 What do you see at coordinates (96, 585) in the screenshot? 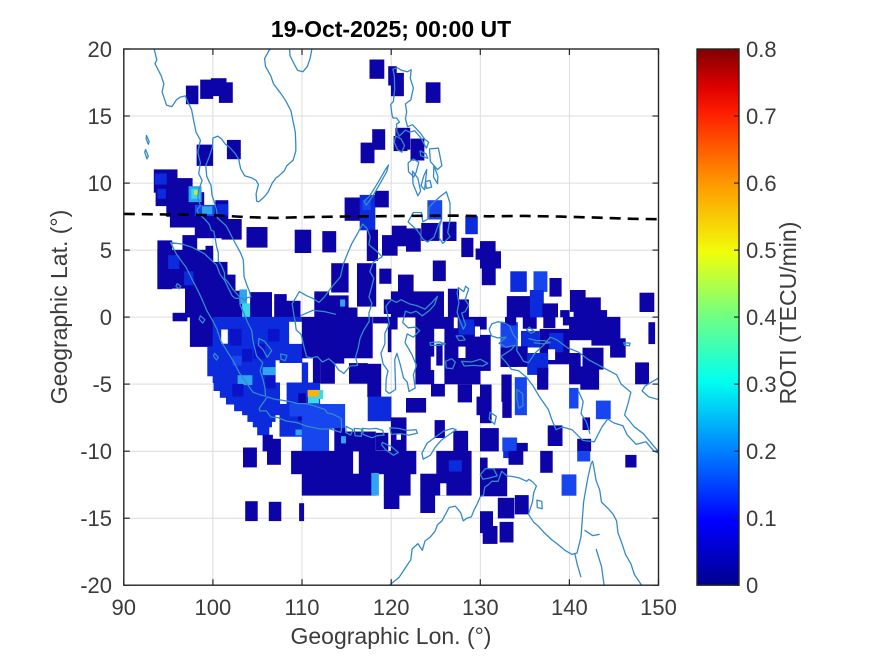
I see `svg-text: -20` at bounding box center [96, 585].